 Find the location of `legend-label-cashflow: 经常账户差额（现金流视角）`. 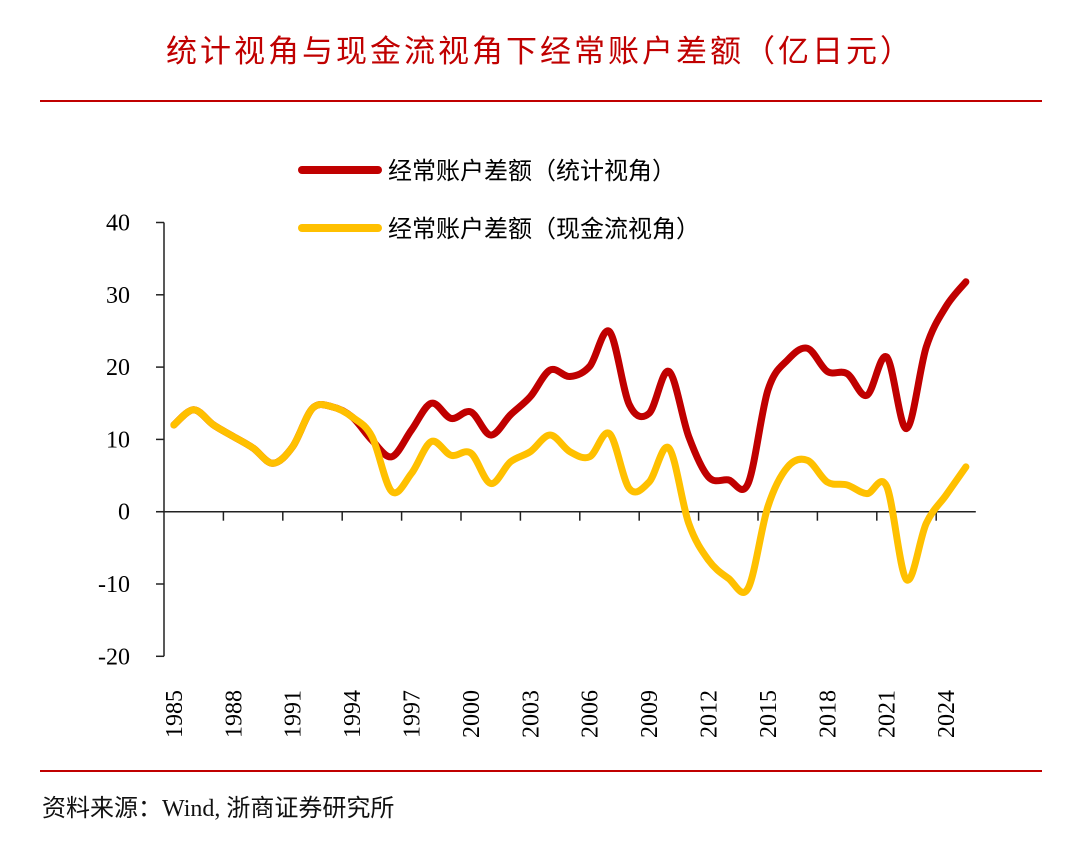

legend-label-cashflow: 经常账户差额（现金流视角） is located at coordinates (544, 229).